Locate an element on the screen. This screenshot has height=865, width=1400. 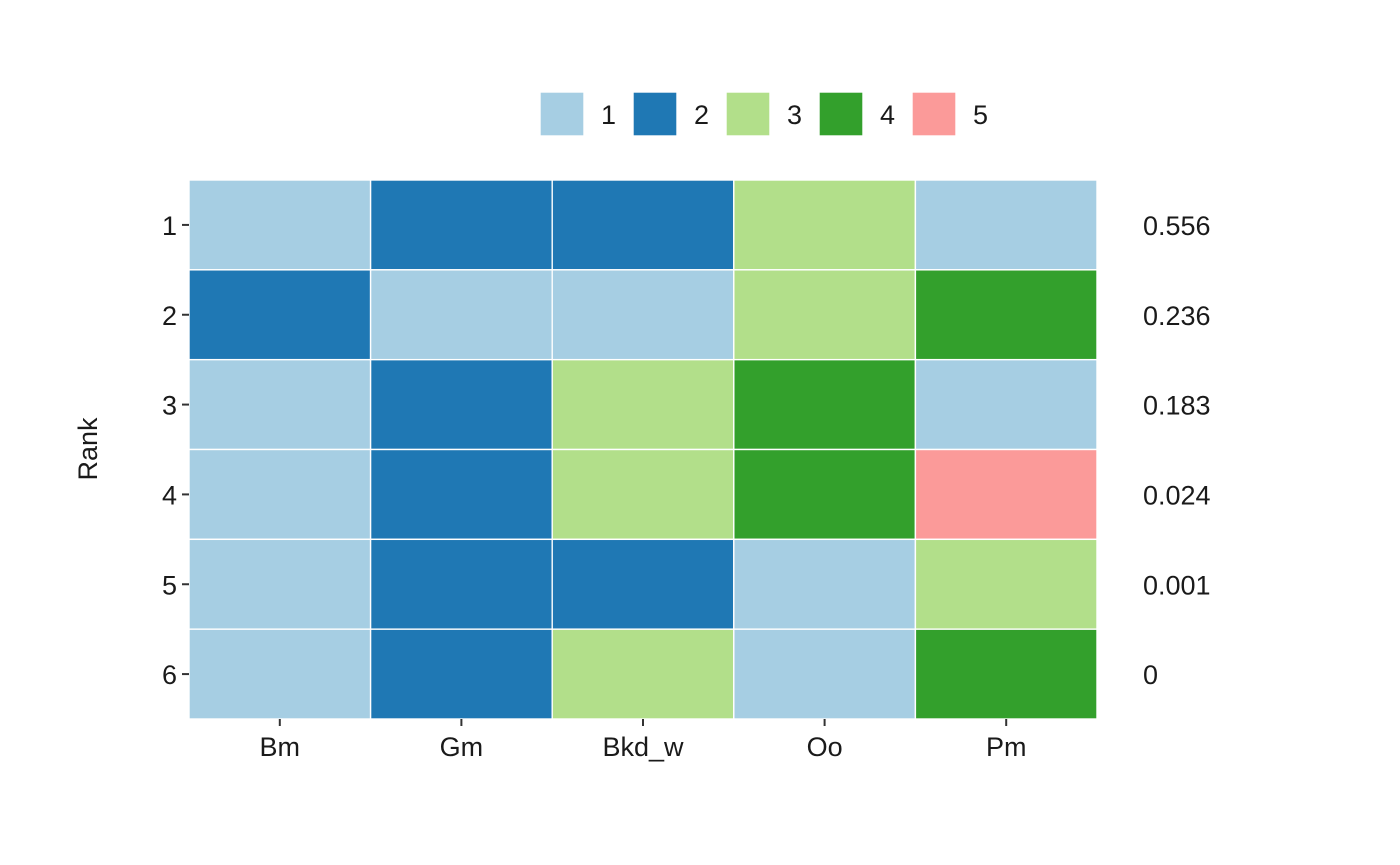
x-tick-label: Bkd_w is located at coordinates (643, 747).